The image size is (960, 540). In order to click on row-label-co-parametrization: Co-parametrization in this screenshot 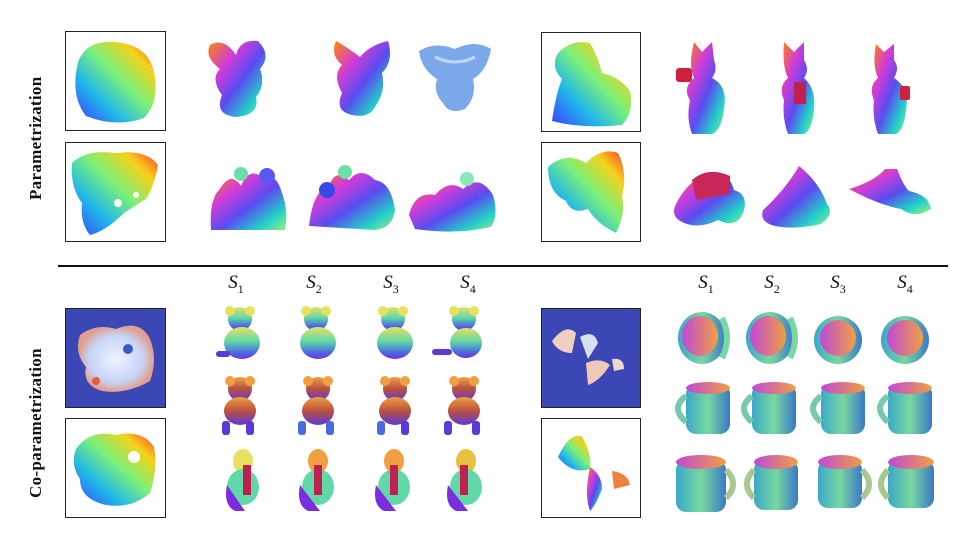, I will do `click(35, 423)`.